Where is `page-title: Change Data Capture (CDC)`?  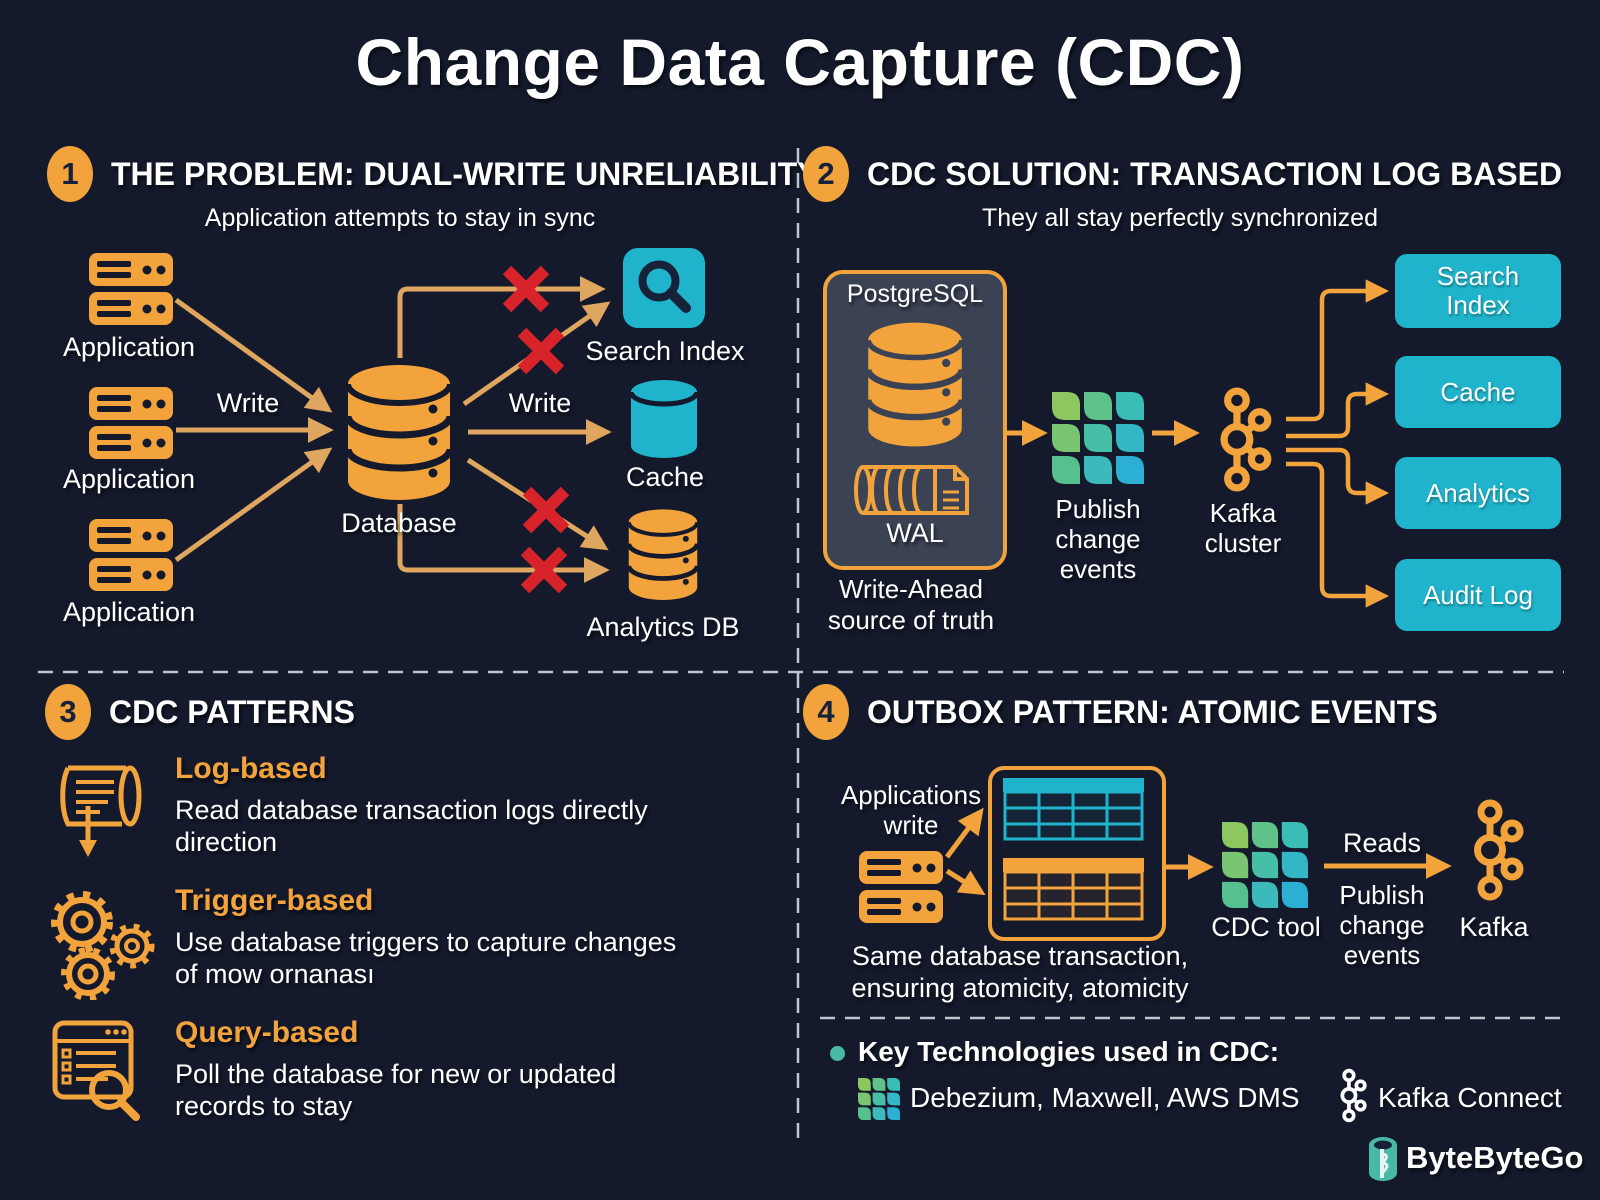 page-title: Change Data Capture (CDC) is located at coordinates (800, 62).